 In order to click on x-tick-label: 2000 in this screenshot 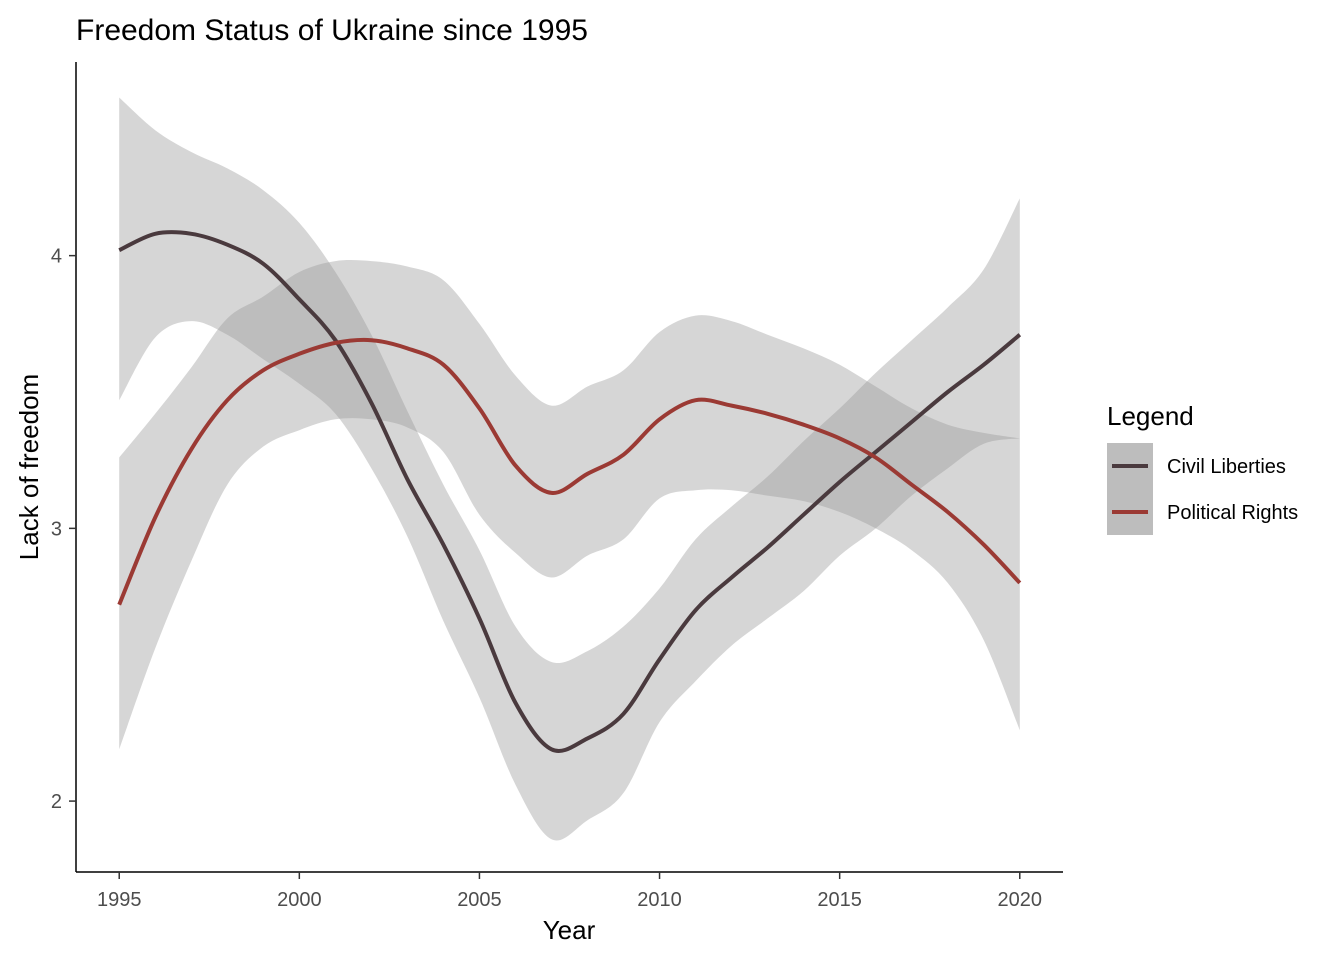, I will do `click(299, 900)`.